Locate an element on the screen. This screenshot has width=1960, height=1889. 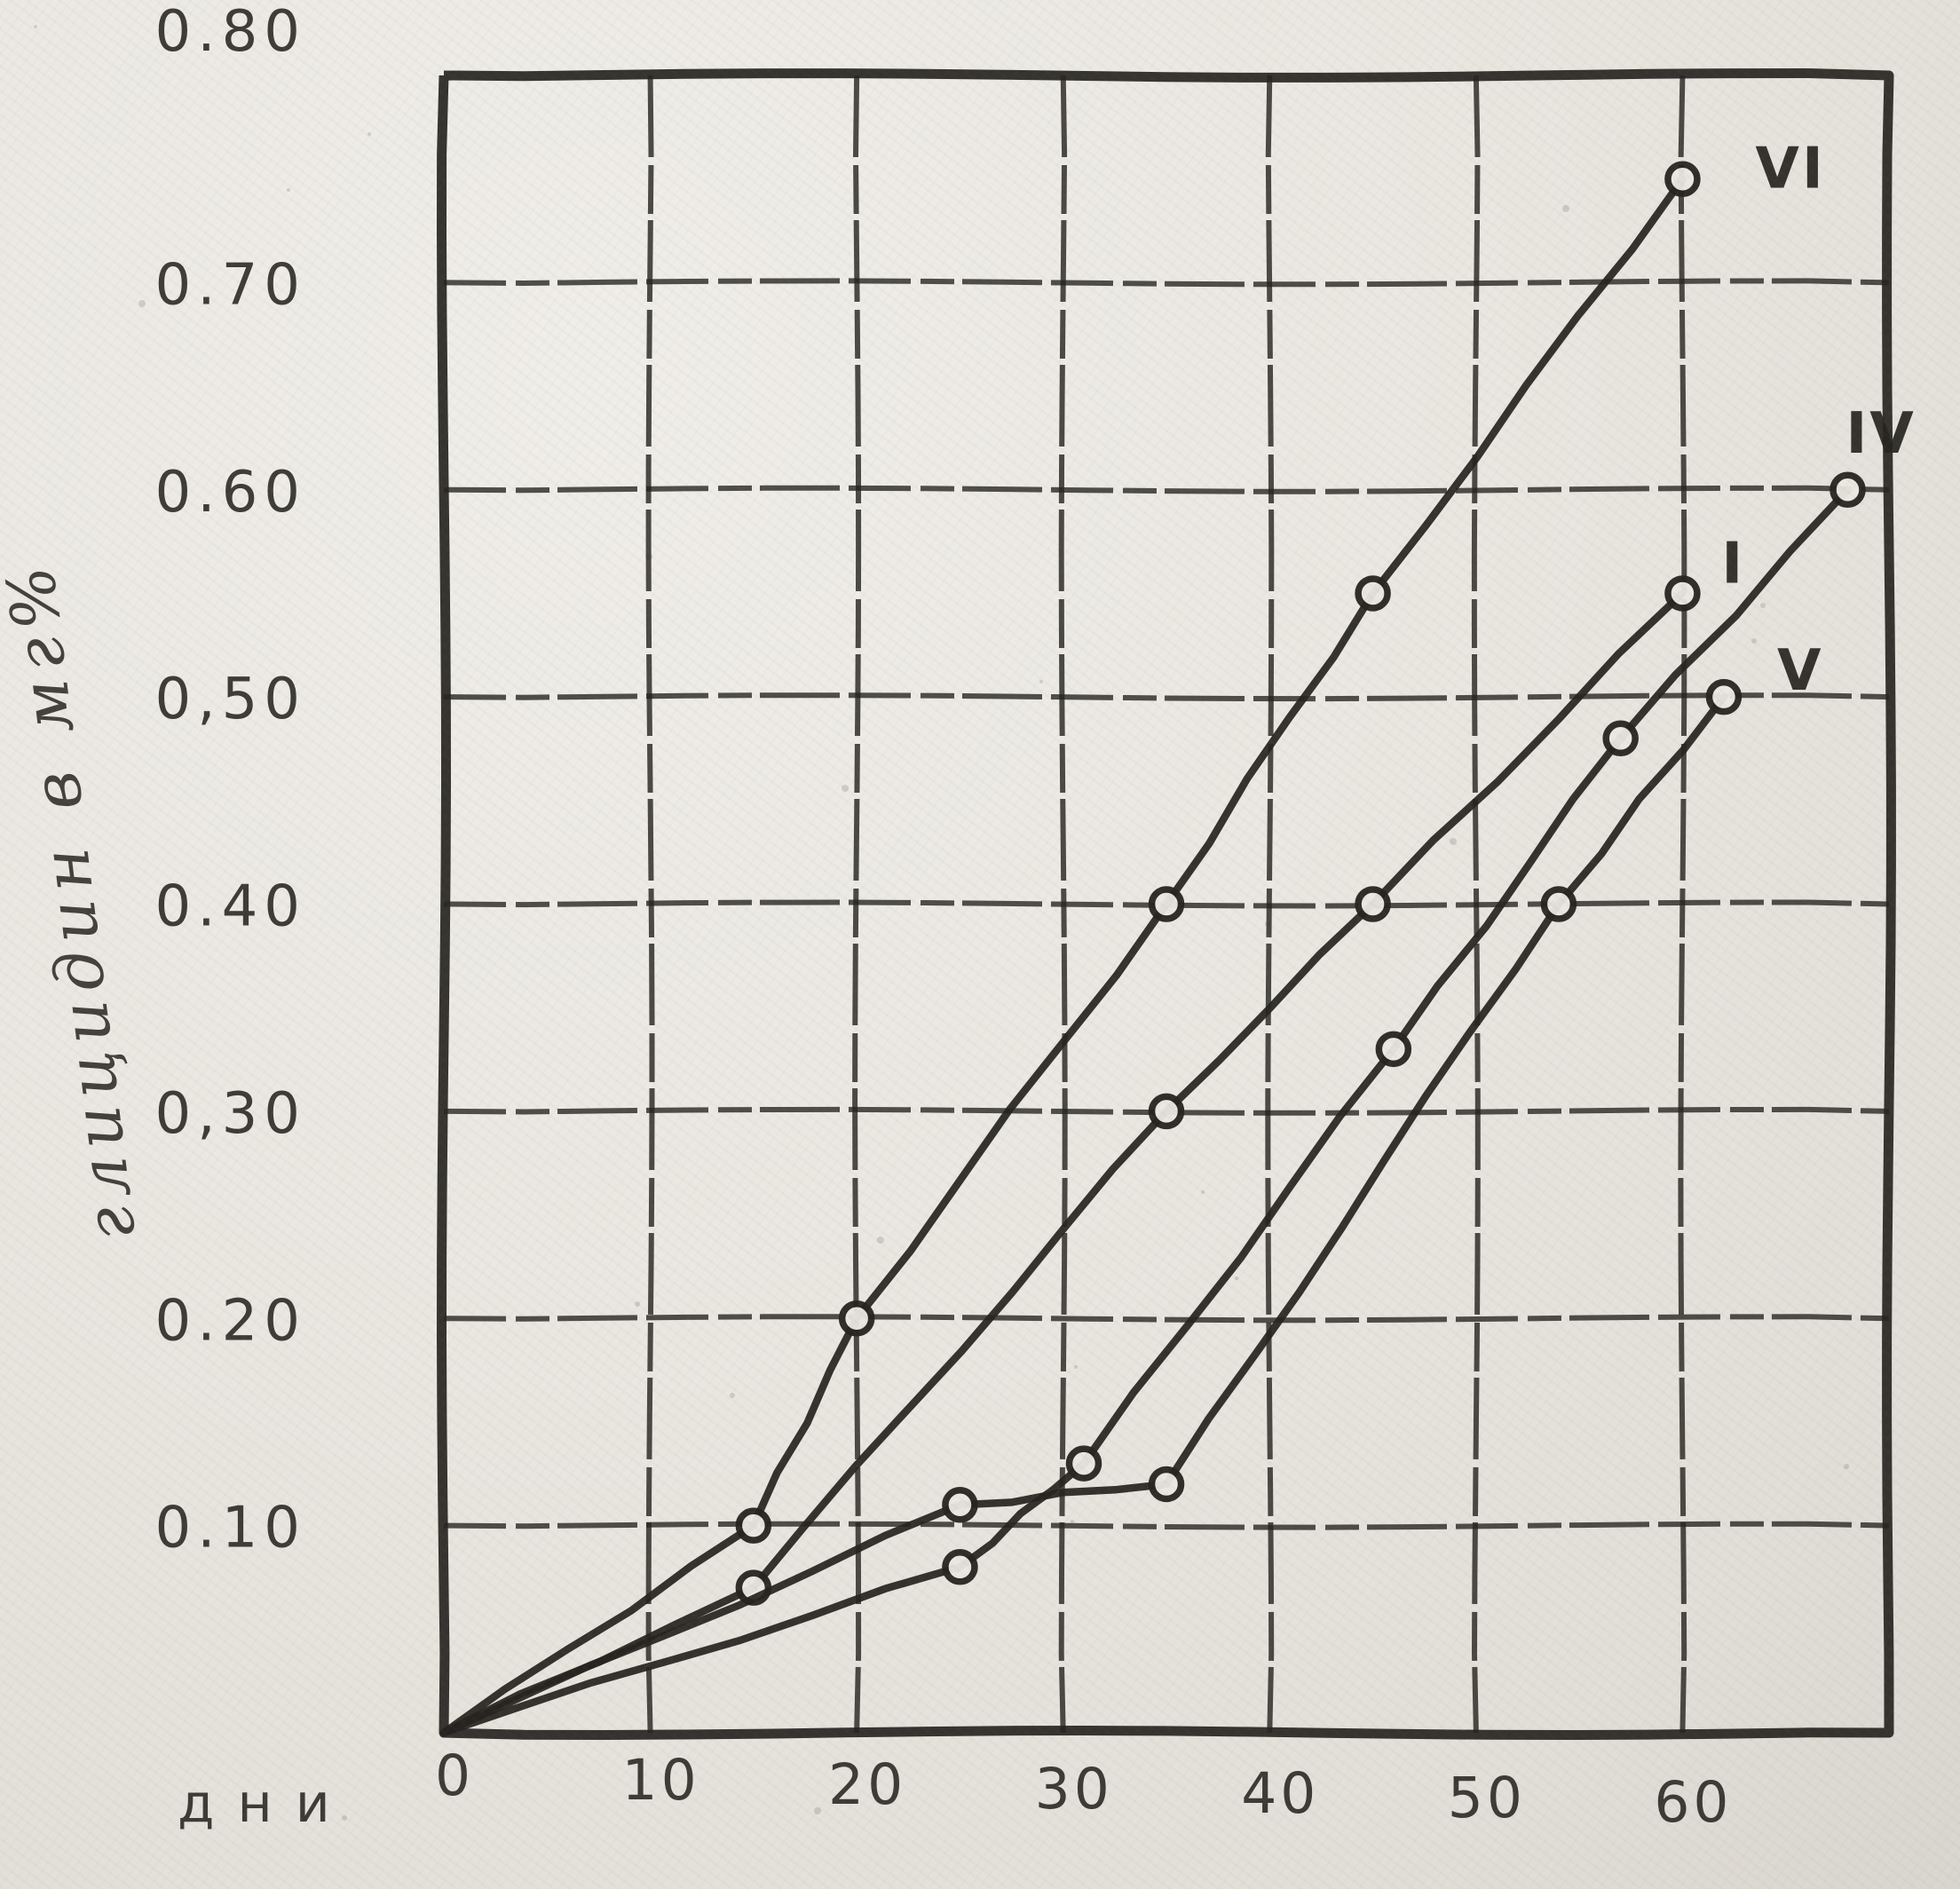
x-tick-label: 30 is located at coordinates (1074, 1789).